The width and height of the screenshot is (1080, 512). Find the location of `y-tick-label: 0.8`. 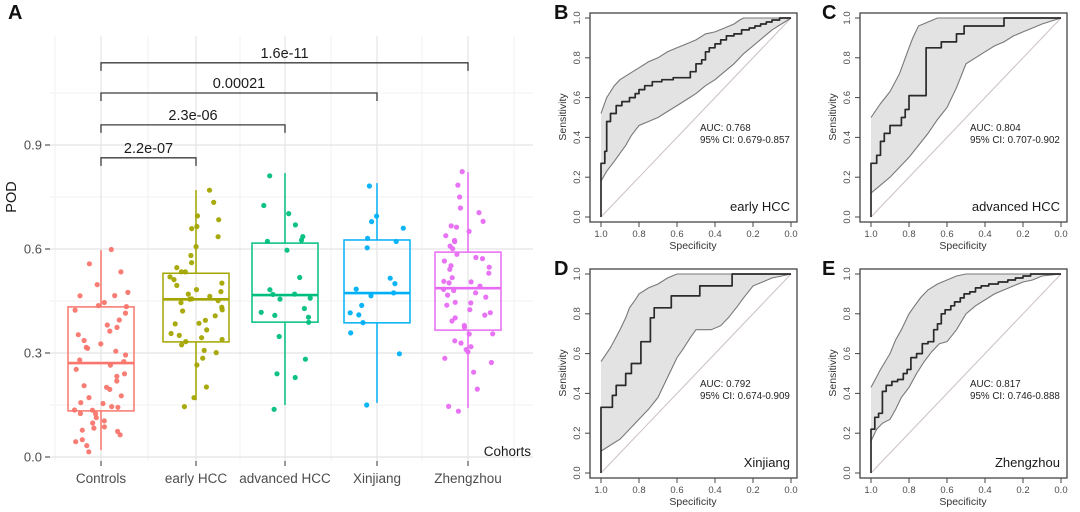

y-tick-label: 0.8 is located at coordinates (847, 313).